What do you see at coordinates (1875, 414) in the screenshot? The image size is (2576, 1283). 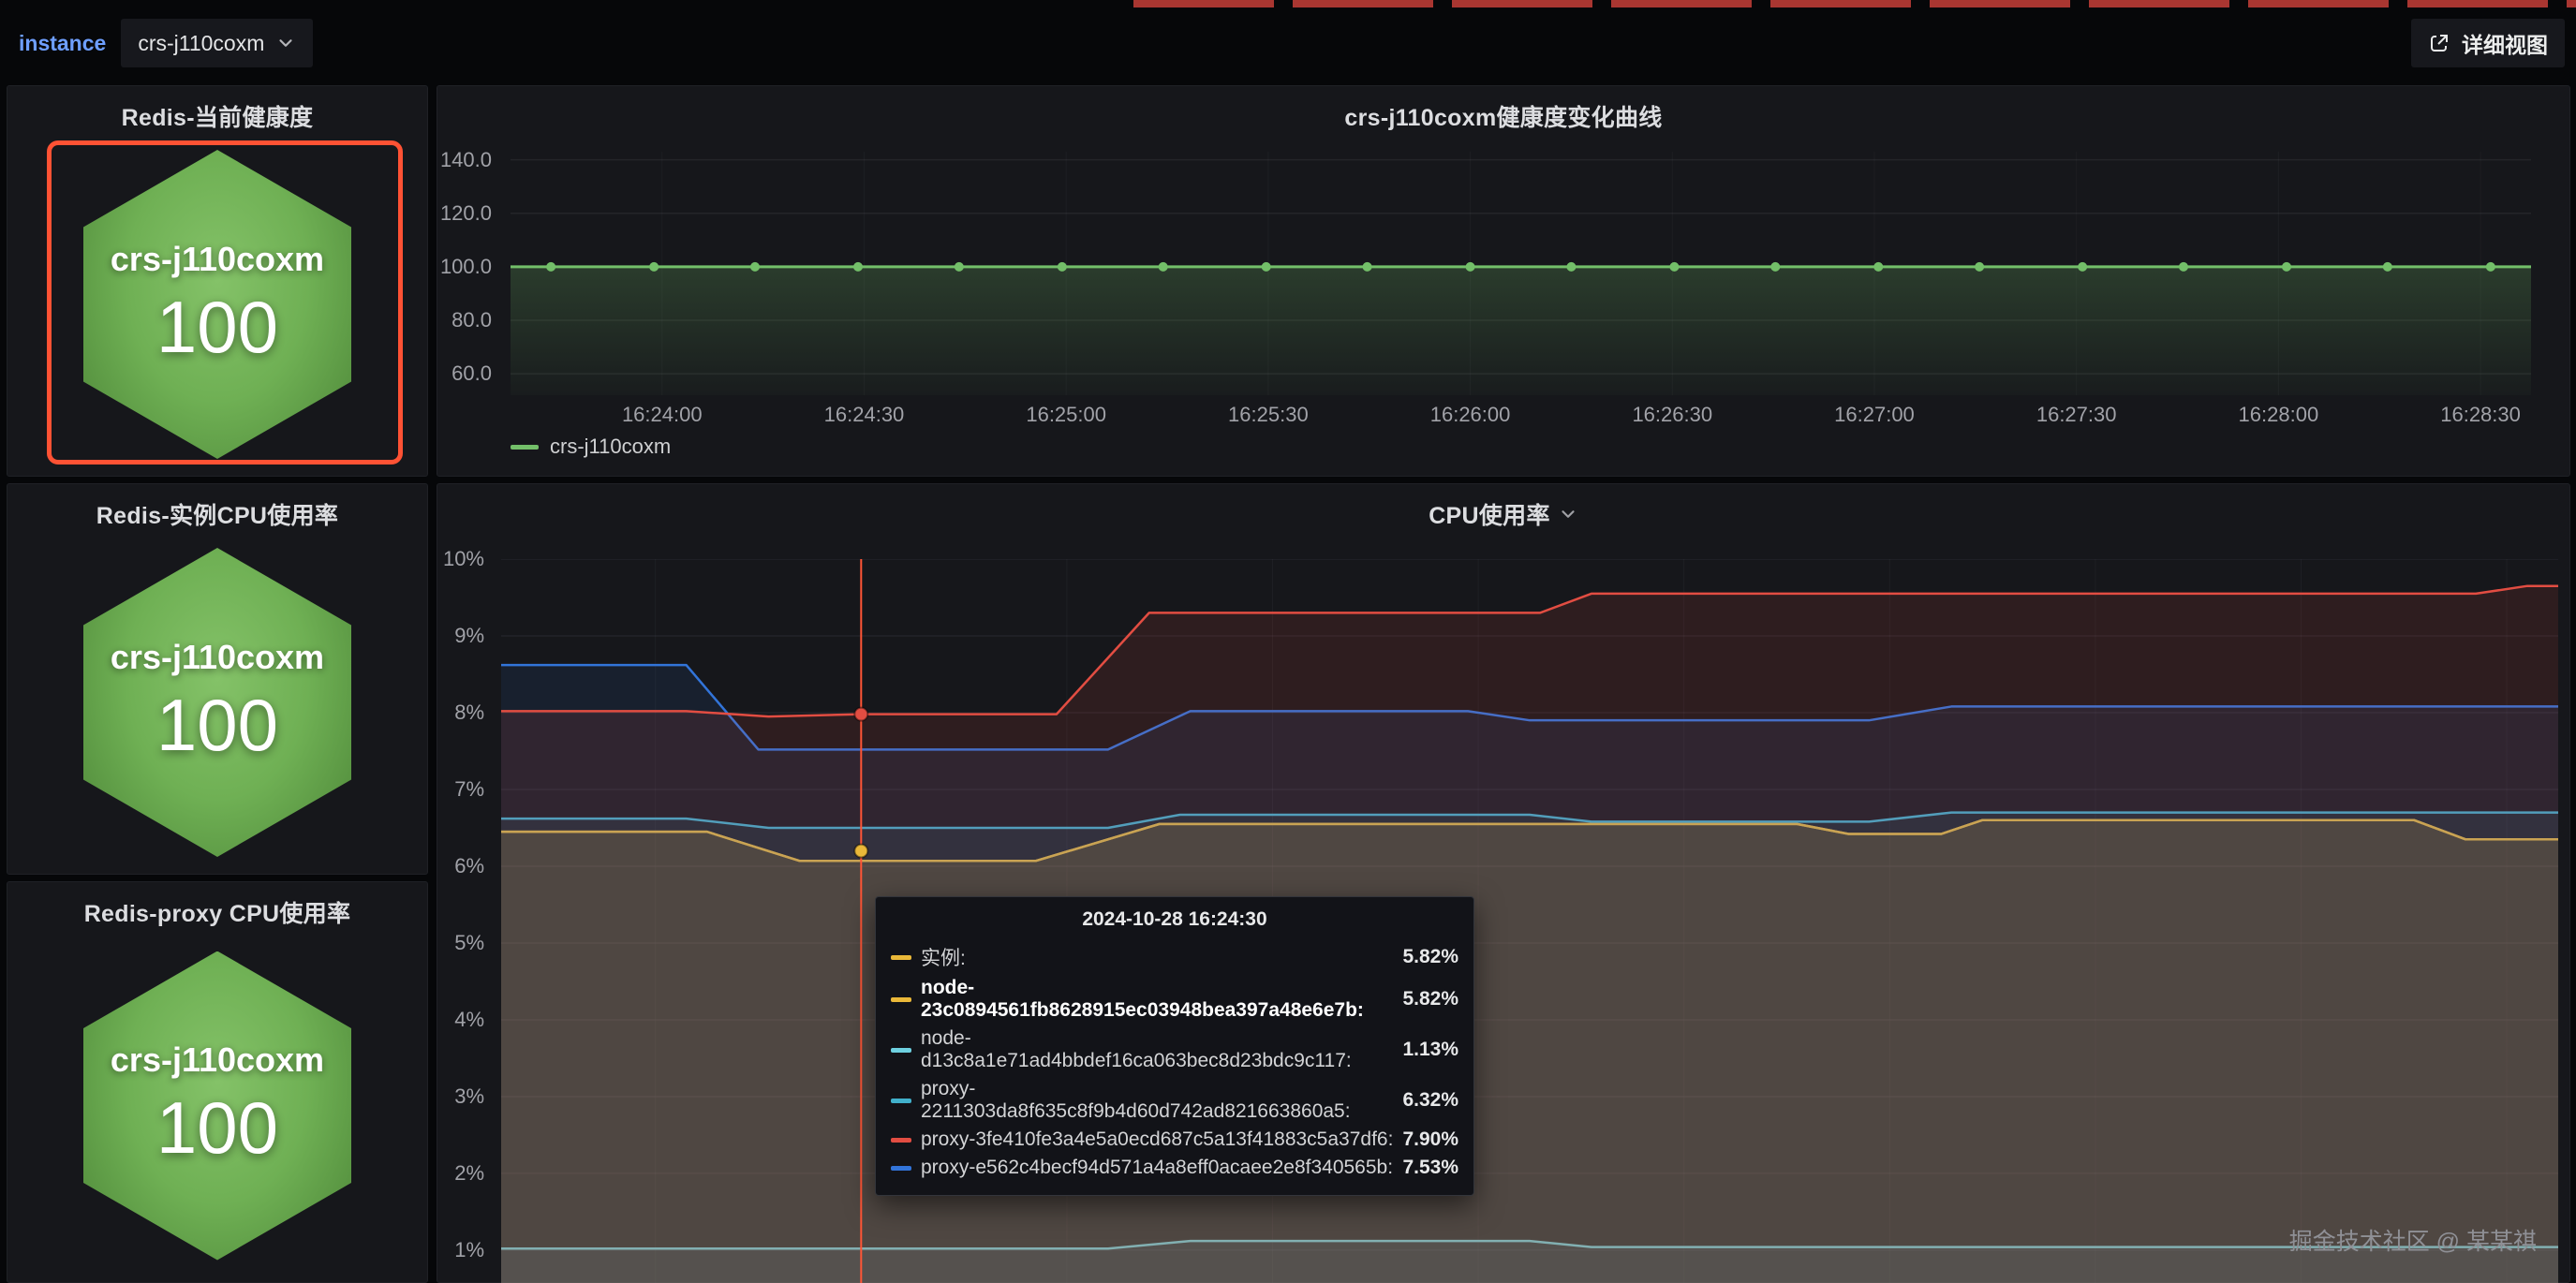 I see `axis-label: 16:27:00` at bounding box center [1875, 414].